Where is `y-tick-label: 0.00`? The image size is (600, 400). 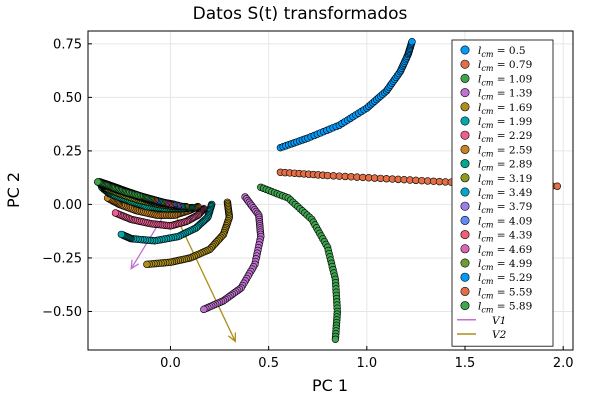
y-tick-label: 0.00 is located at coordinates (67, 205).